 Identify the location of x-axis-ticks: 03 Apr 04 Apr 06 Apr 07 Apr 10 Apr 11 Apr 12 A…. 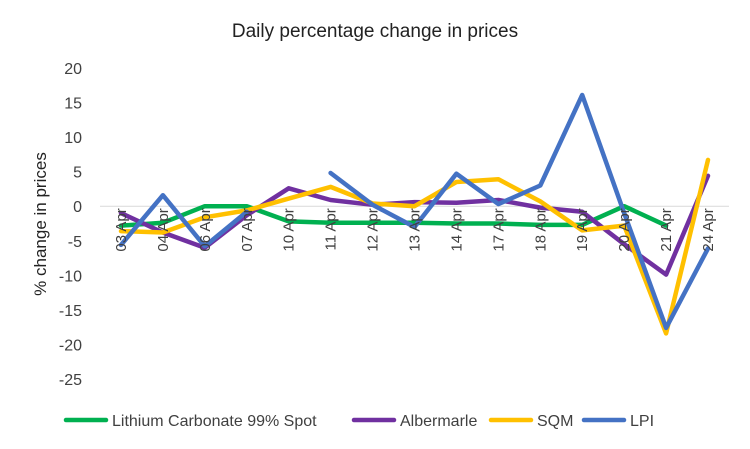
(415, 229).